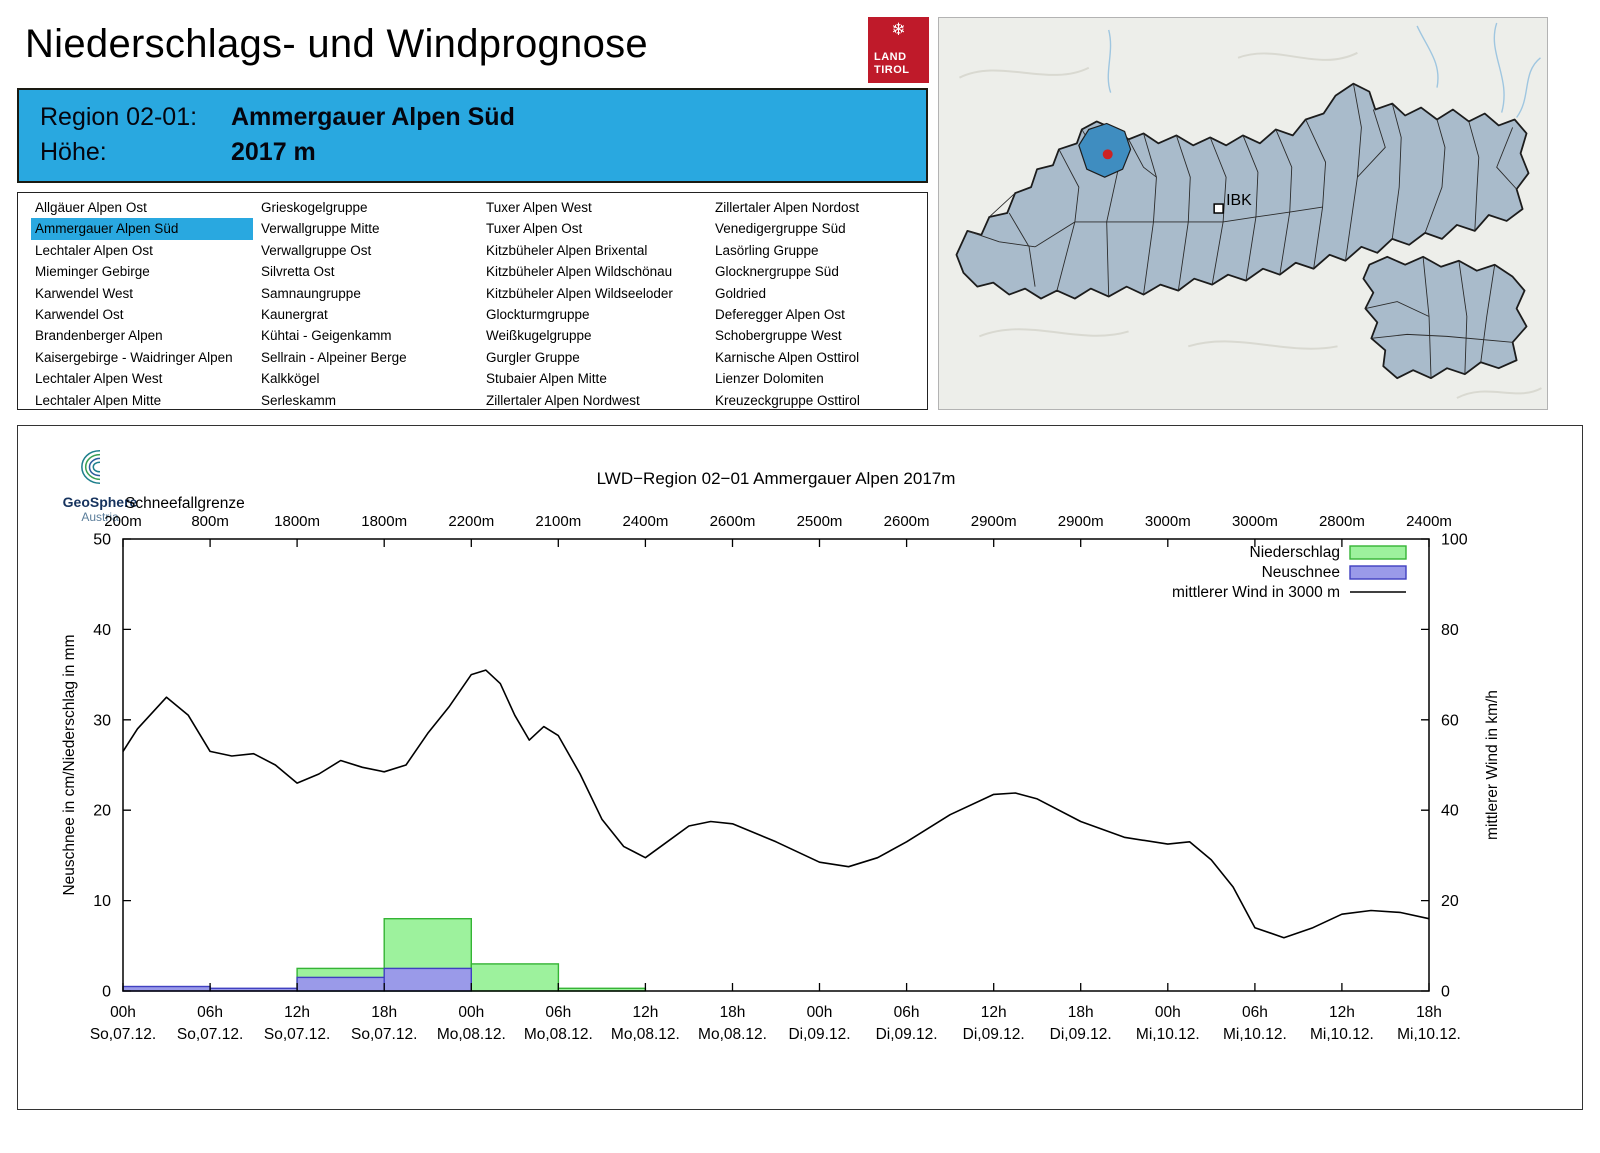 Image resolution: width=1600 pixels, height=1153 pixels. Describe the element at coordinates (1378, 572) in the screenshot. I see `legend-swatch` at that location.